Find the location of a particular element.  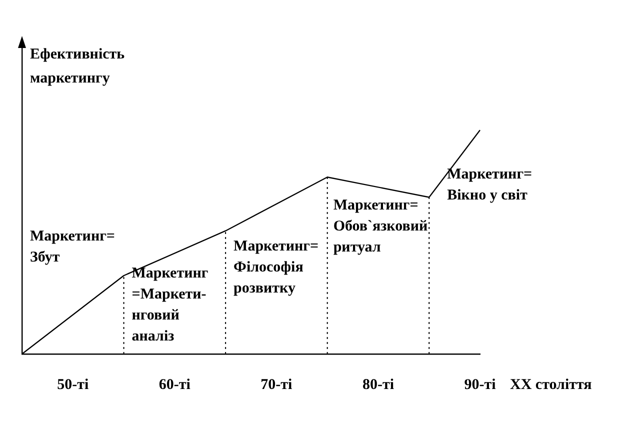

annotation: Маркетинг= Обов`язковий ритуал is located at coordinates (380, 226).